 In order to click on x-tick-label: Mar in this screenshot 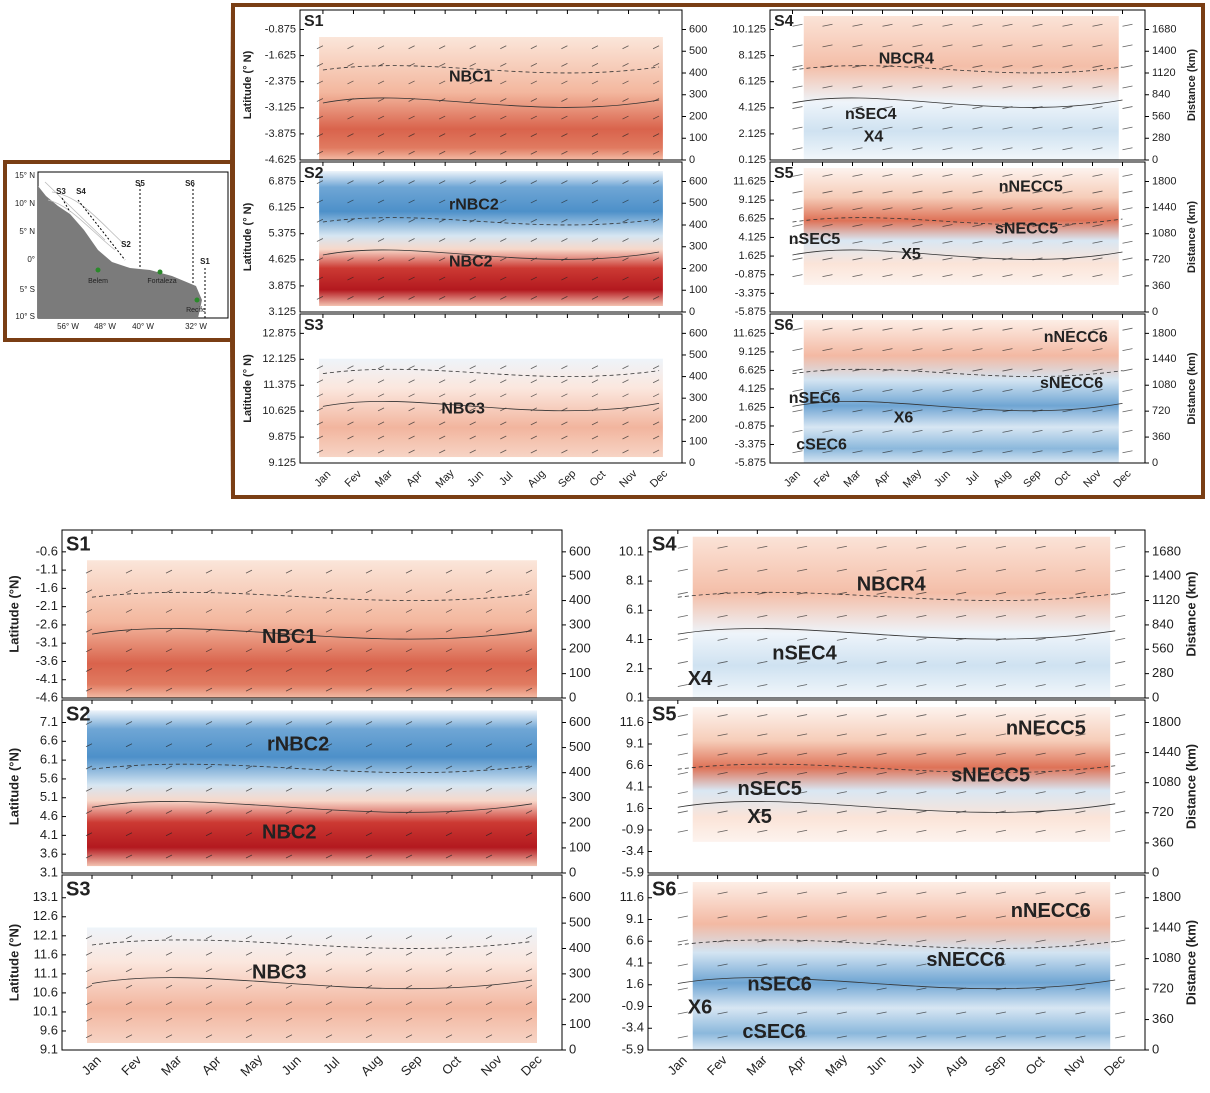, I will do `click(171, 1065)`.